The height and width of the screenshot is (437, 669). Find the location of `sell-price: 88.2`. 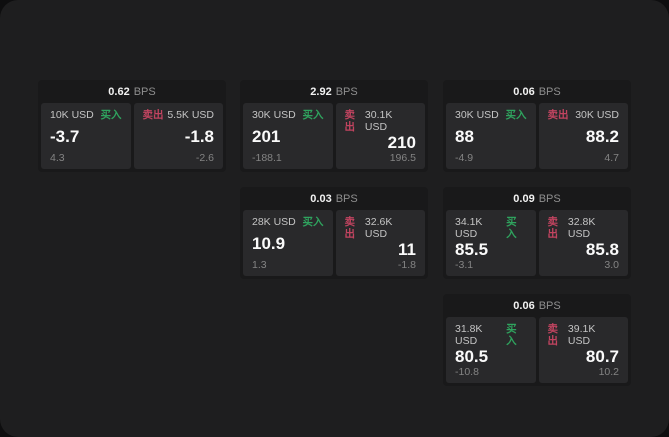

sell-price: 88.2 is located at coordinates (602, 136).